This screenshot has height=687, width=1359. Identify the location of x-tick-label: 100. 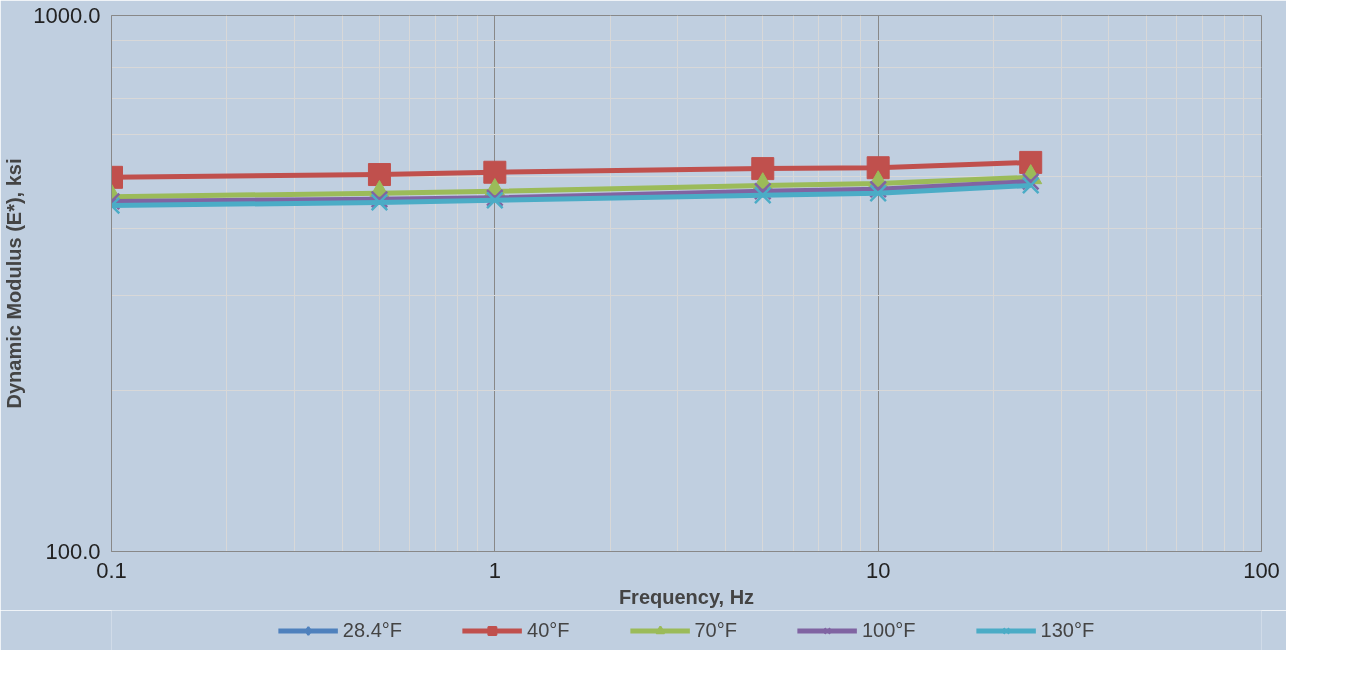
(1261, 570).